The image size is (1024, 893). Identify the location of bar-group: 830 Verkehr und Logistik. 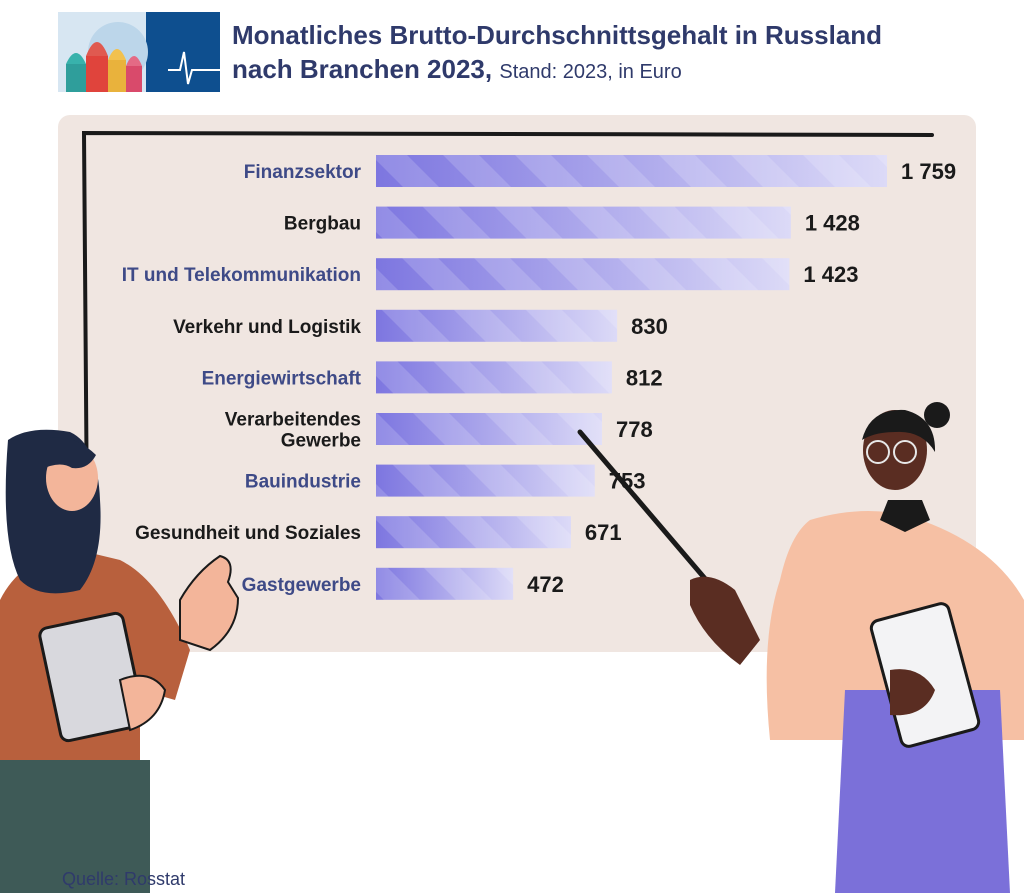
(420, 325).